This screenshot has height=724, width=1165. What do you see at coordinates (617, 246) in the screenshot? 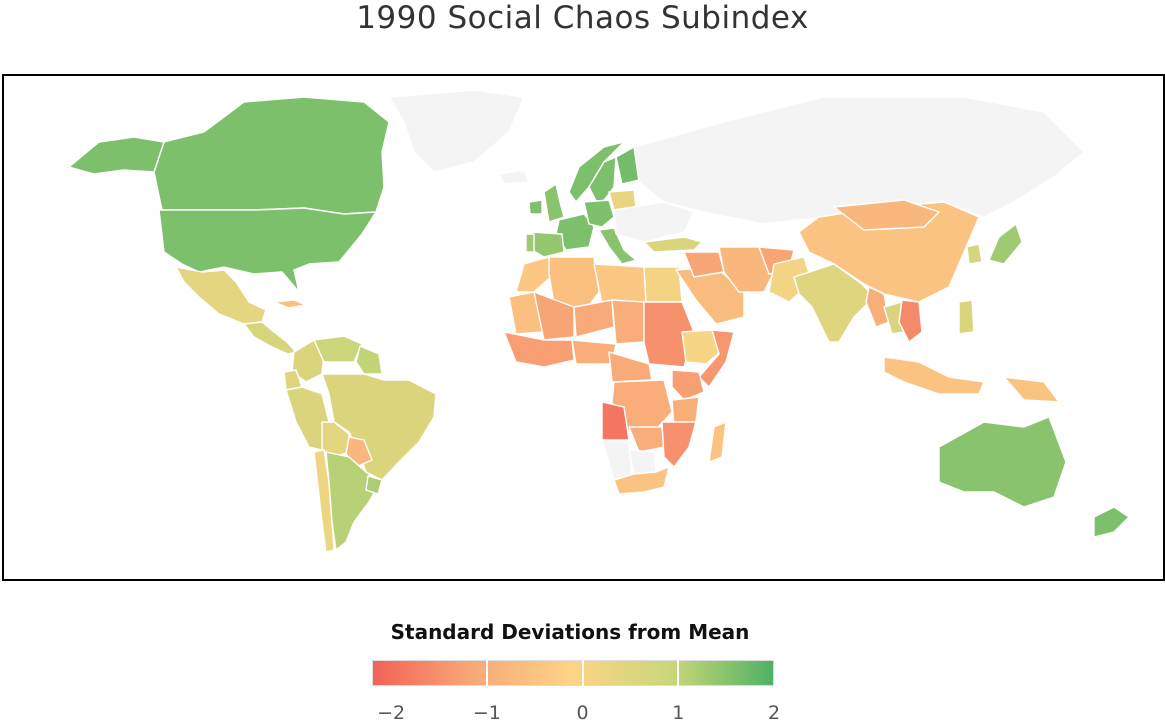
I see `region-italy` at bounding box center [617, 246].